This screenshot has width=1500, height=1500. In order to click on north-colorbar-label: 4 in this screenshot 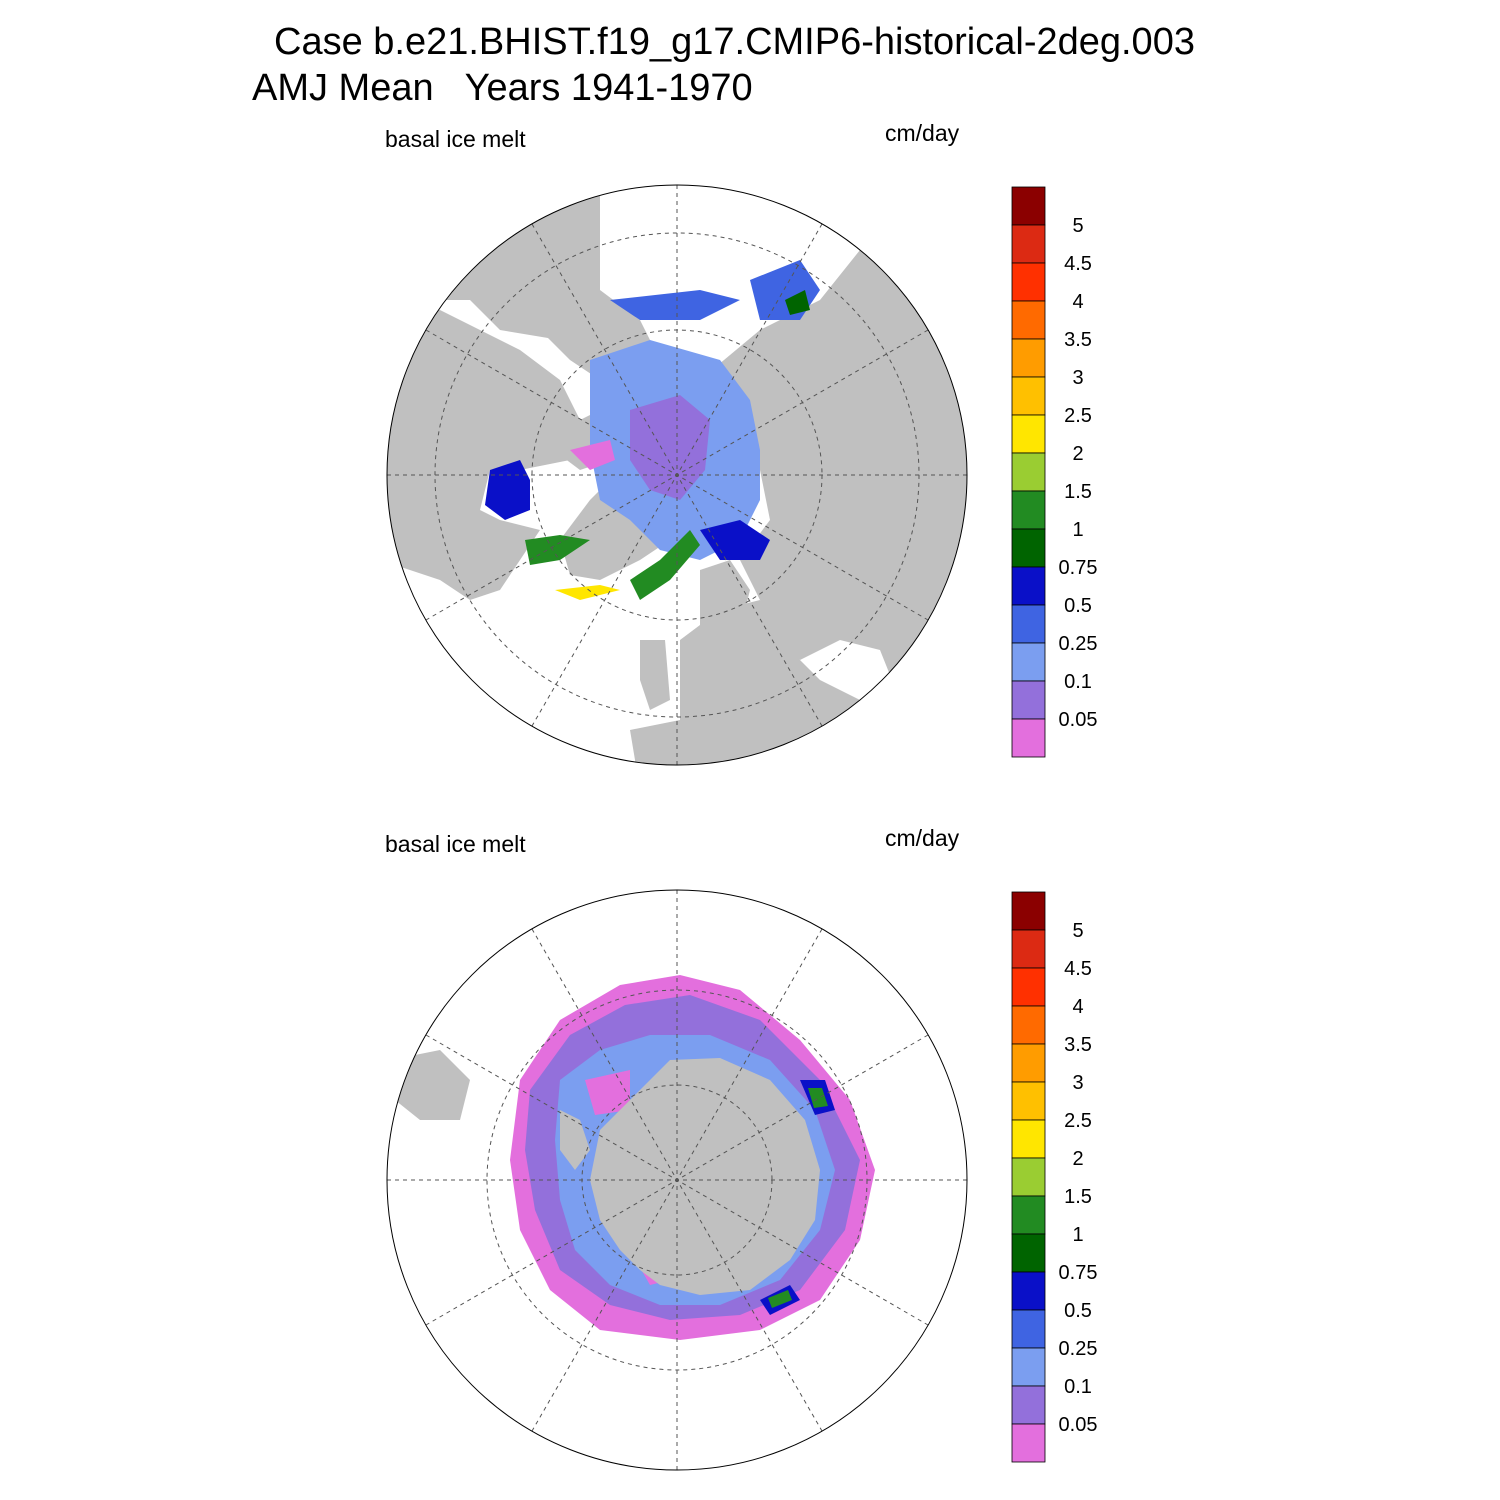, I will do `click(1077, 302)`.